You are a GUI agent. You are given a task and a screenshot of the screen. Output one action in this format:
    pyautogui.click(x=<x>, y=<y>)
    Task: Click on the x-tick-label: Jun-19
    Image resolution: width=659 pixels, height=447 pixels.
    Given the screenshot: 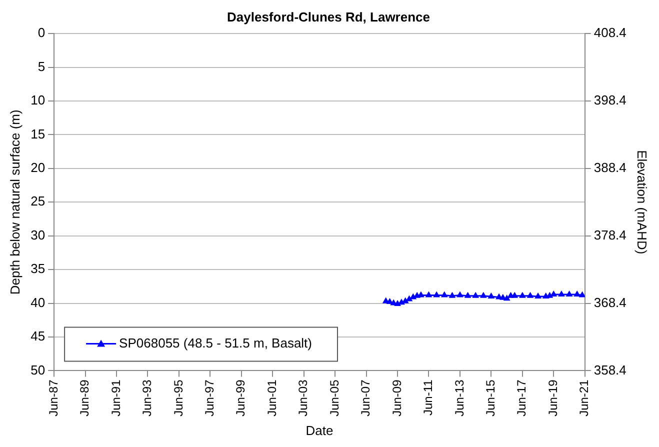 What is the action you would take?
    pyautogui.click(x=553, y=397)
    